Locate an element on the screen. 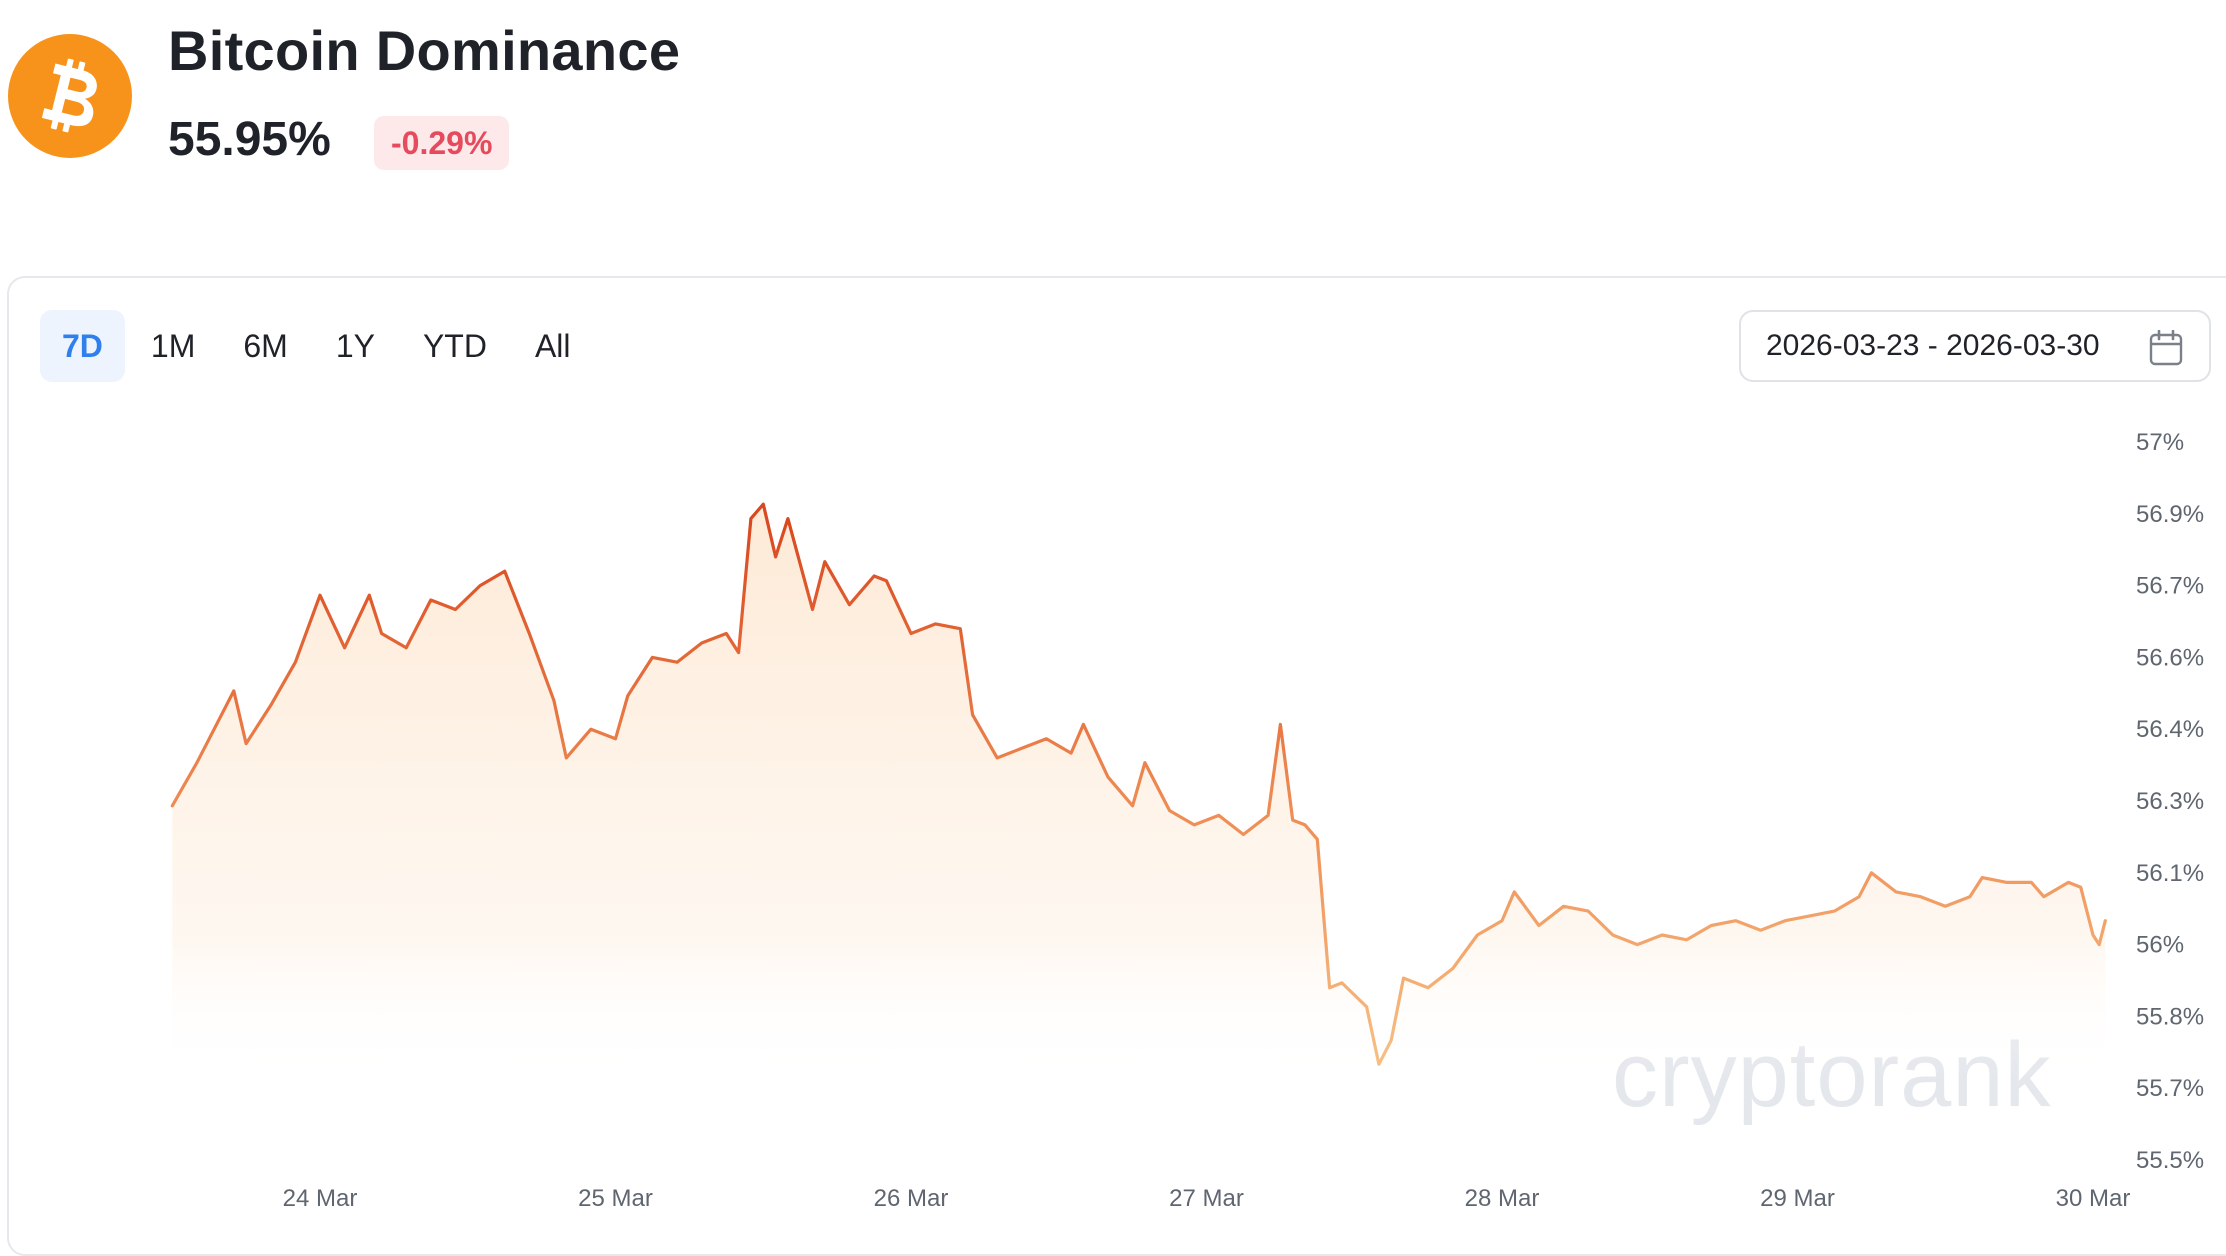 This screenshot has width=2226, height=1256. x-tick-label: 25 Mar is located at coordinates (615, 1198).